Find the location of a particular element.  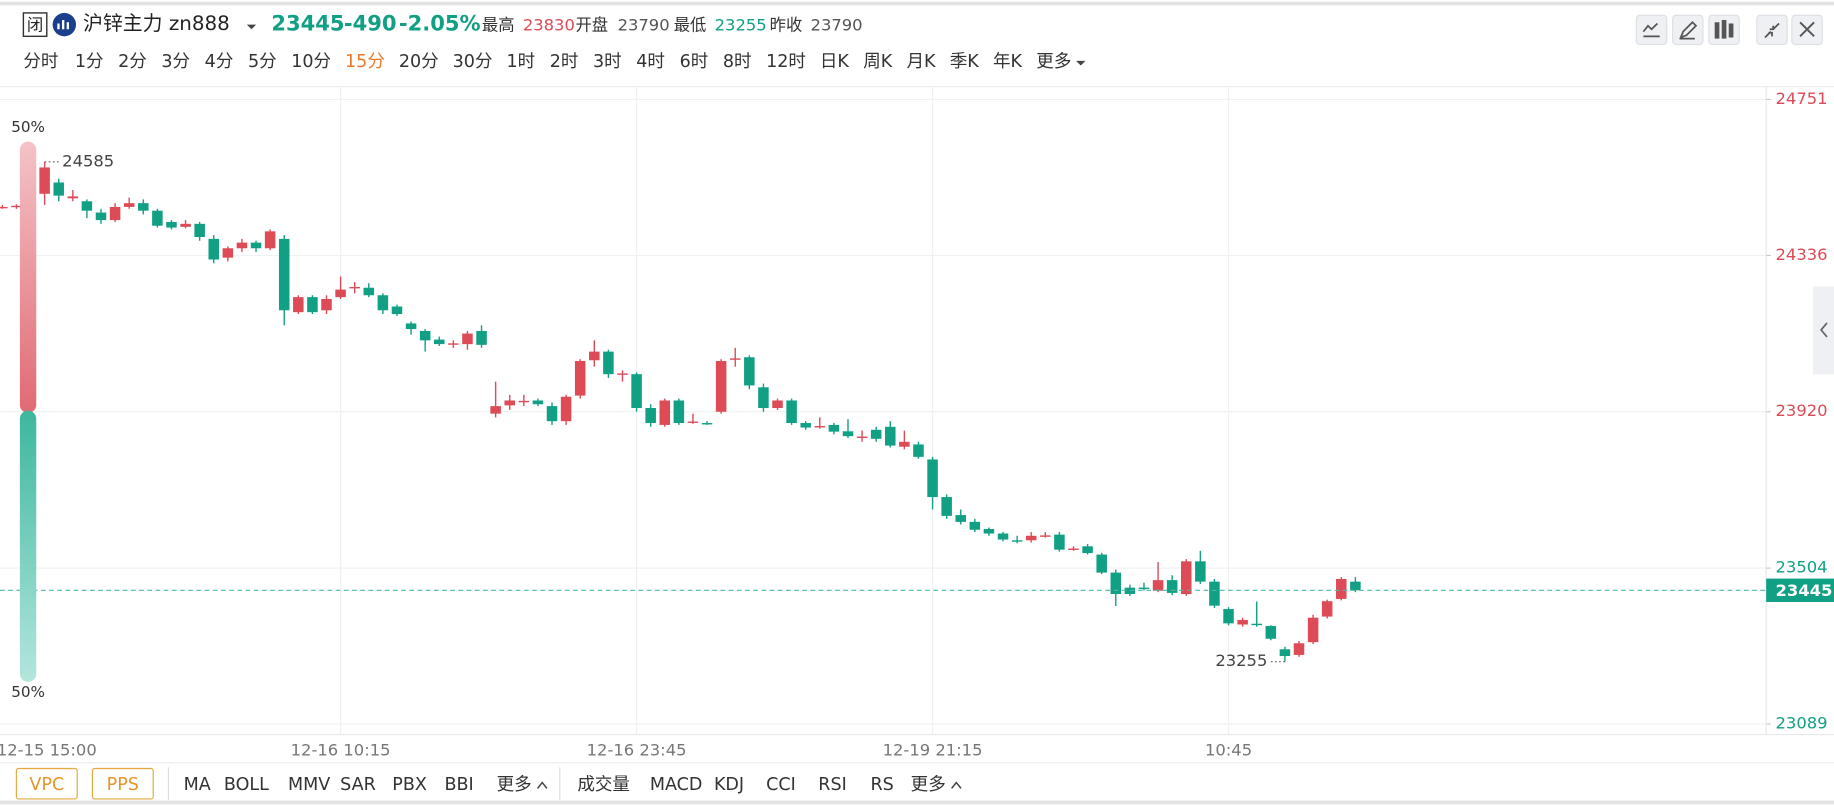

period-option: 年K is located at coordinates (1008, 62).